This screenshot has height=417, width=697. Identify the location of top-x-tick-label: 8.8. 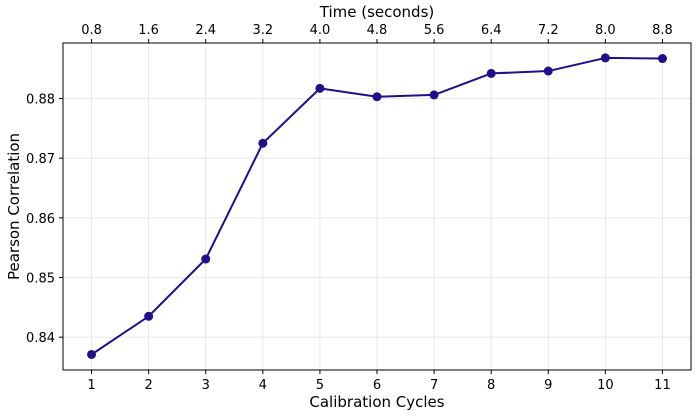
(662, 30).